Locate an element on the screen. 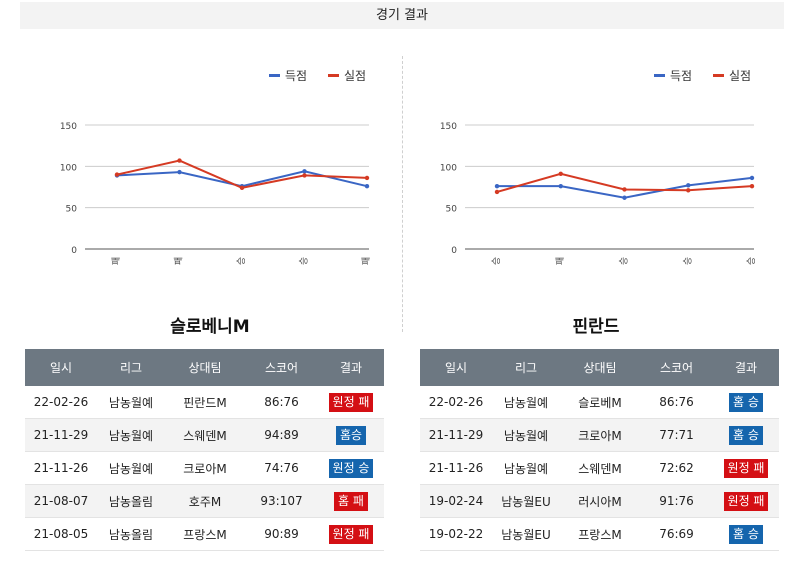 This screenshot has height=568, width=796. team-1-title: 슬로베니M is located at coordinates (210, 327).